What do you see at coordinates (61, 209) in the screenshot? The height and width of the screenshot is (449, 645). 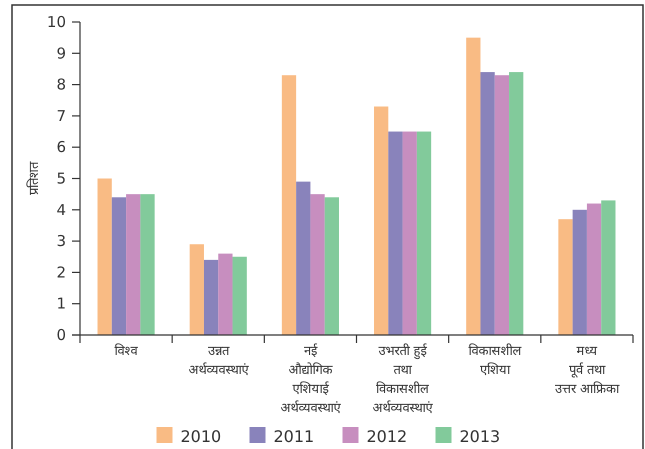 I see `y-tick-label: 4` at bounding box center [61, 209].